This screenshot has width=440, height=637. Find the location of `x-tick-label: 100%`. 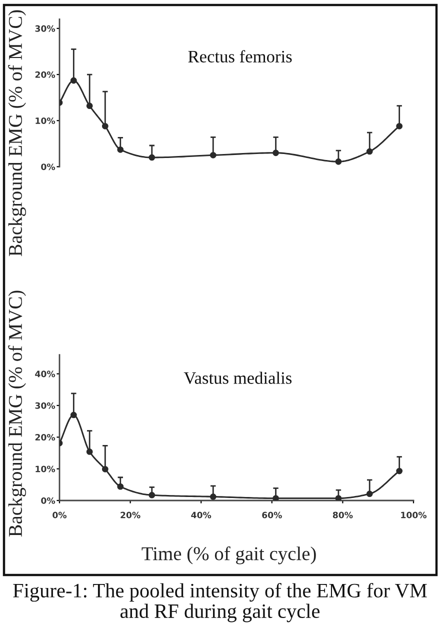

x-tick-label: 100% is located at coordinates (414, 515).